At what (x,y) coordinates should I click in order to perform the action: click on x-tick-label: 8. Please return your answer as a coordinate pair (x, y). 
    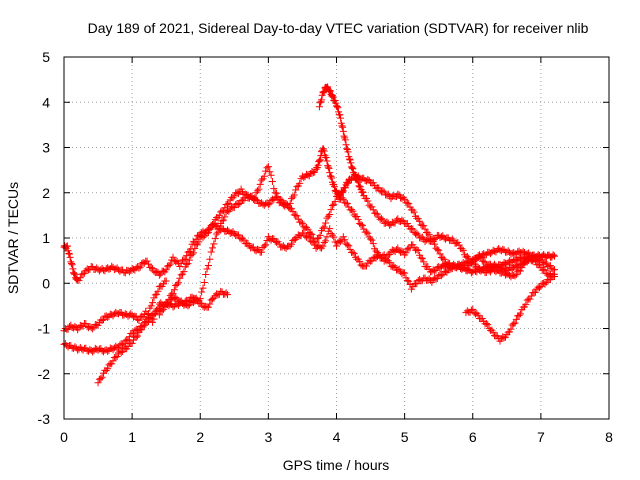
    Looking at the image, I should click on (609, 437).